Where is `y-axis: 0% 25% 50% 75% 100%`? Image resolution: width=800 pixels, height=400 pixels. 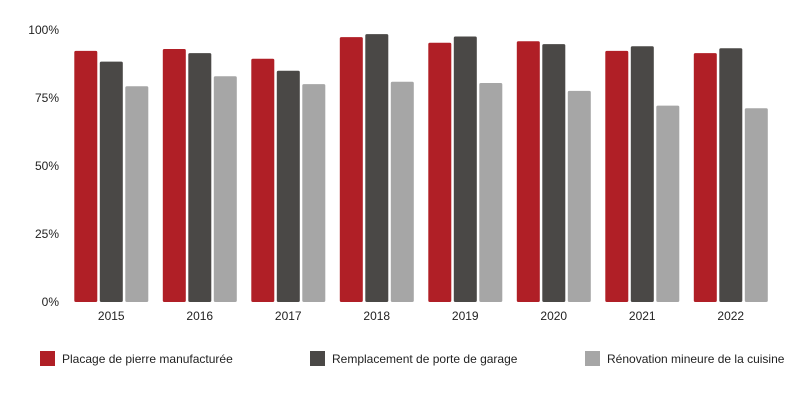
y-axis: 0% 25% 50% 75% 100% is located at coordinates (43, 166).